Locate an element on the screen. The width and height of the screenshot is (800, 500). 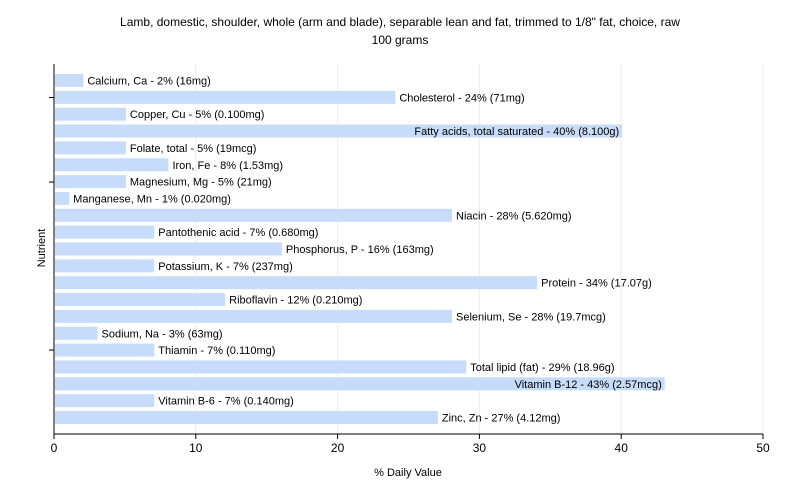
bar-value-label: Phosphorus, P - 16% (163mg) is located at coordinates (360, 250).